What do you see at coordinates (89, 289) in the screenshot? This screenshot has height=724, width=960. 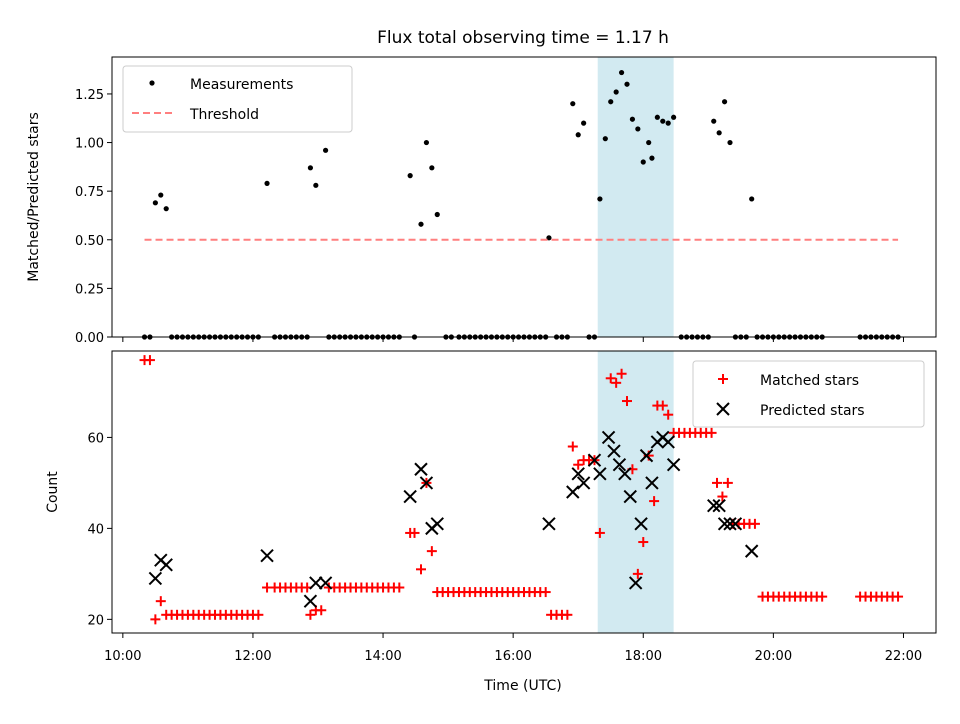 I see `y-tick-label: 0.25` at bounding box center [89, 289].